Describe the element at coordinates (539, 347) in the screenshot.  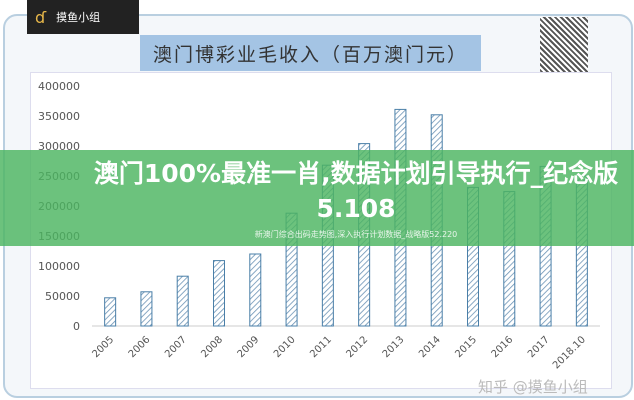
I see `x-tick-label: 2017` at that location.